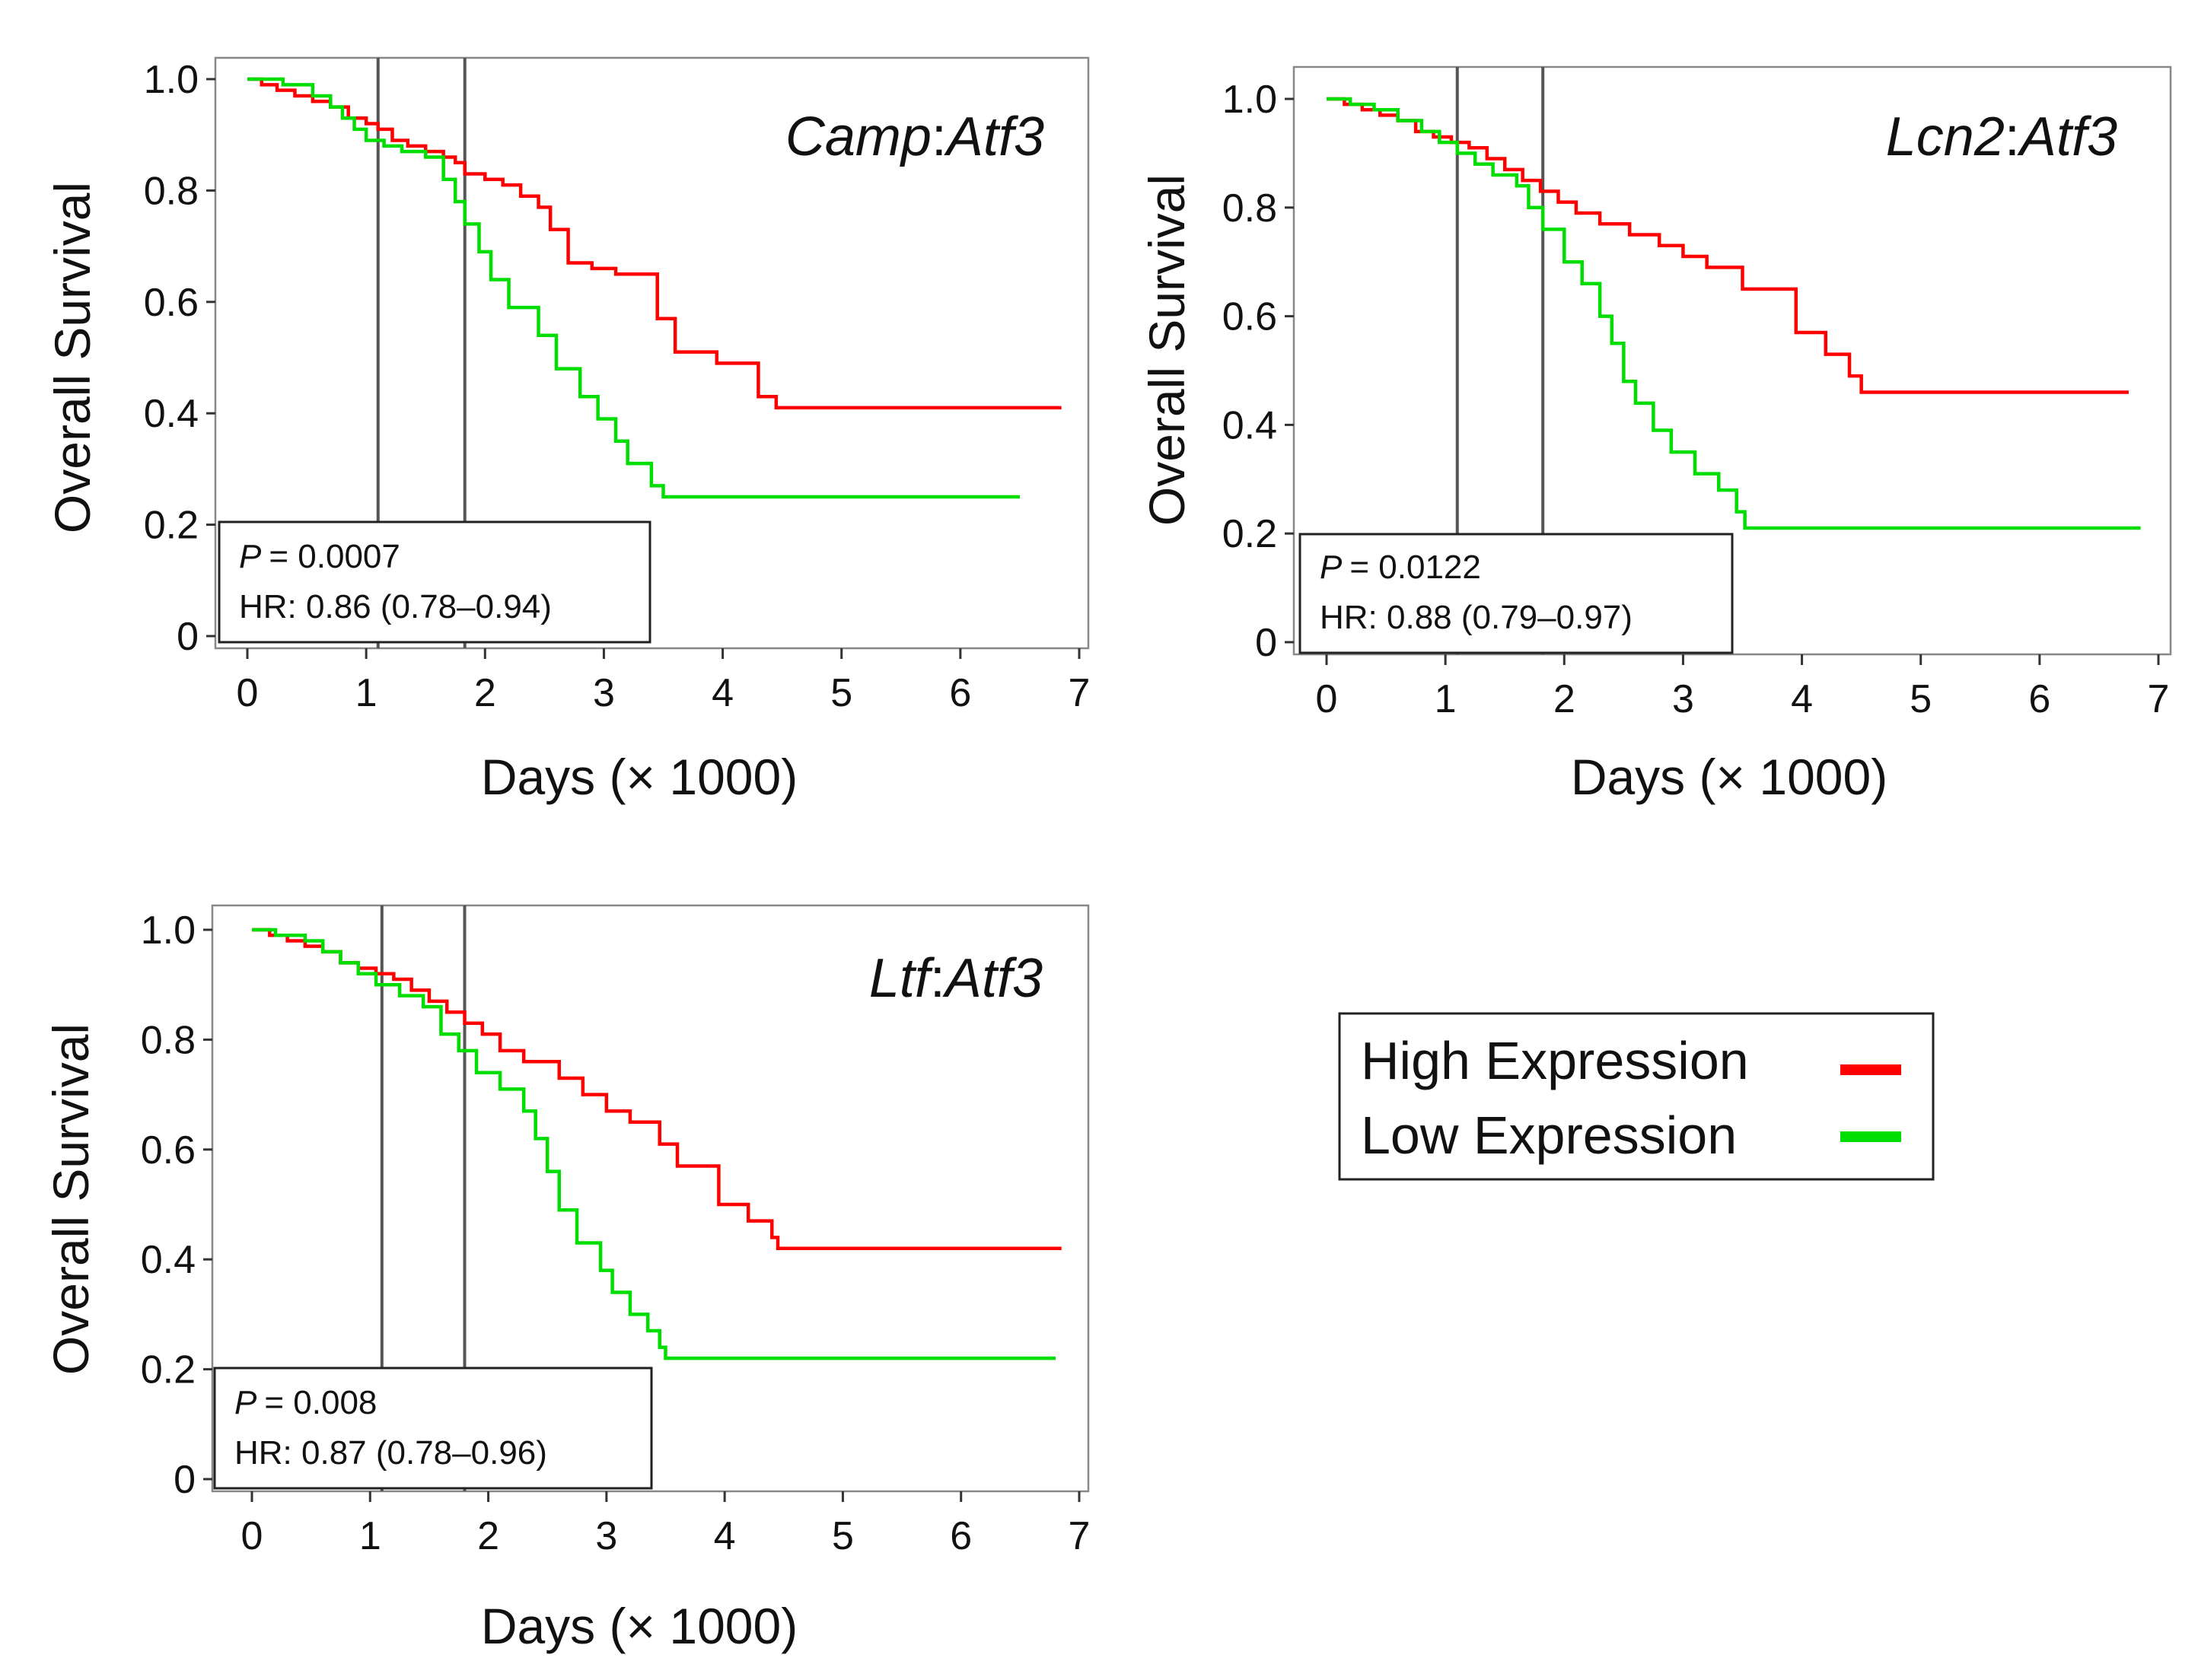  Describe the element at coordinates (1555, 1060) in the screenshot. I see `legend-label-high: High Expression` at that location.